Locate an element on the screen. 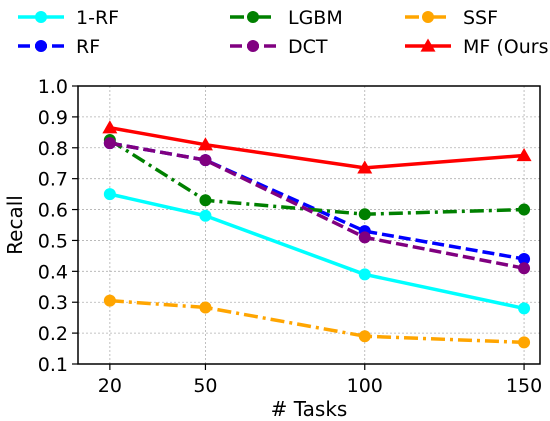 This screenshot has width=550, height=421. legend-label: 1-RF is located at coordinates (97, 18).